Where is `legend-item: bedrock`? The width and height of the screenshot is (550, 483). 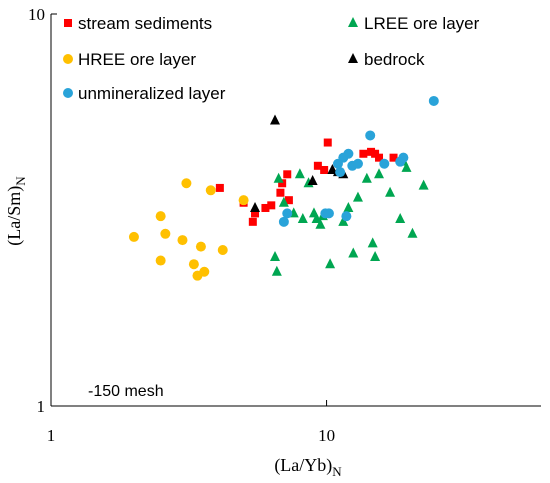 legend-item: bedrock is located at coordinates (386, 59).